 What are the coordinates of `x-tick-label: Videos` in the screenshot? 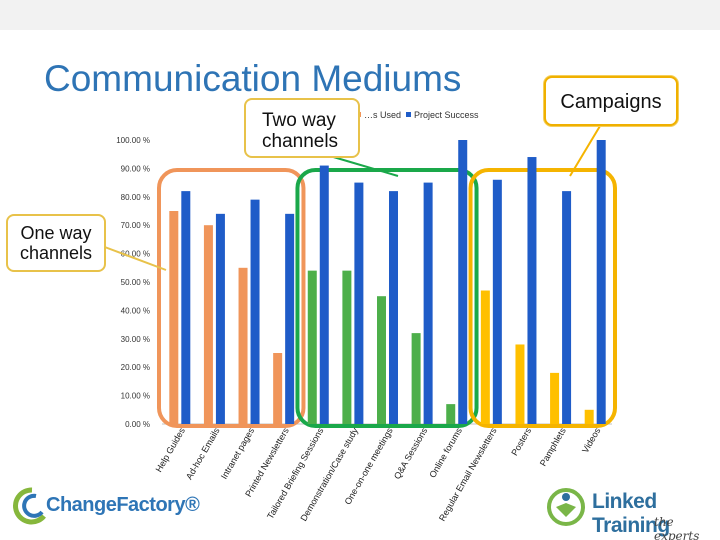 It's located at (591, 440).